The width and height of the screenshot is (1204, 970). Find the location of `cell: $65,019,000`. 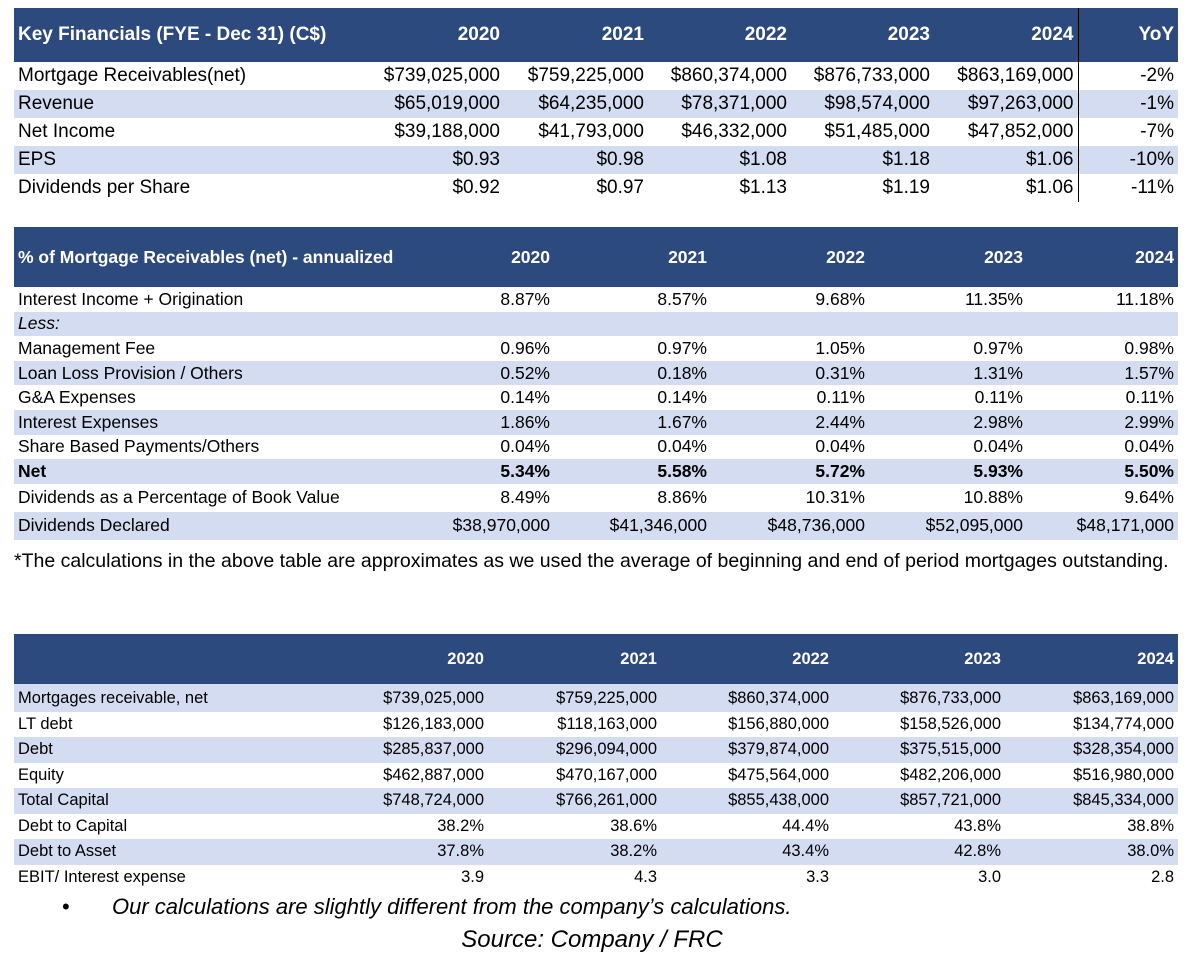

cell: $65,019,000 is located at coordinates (432, 104).